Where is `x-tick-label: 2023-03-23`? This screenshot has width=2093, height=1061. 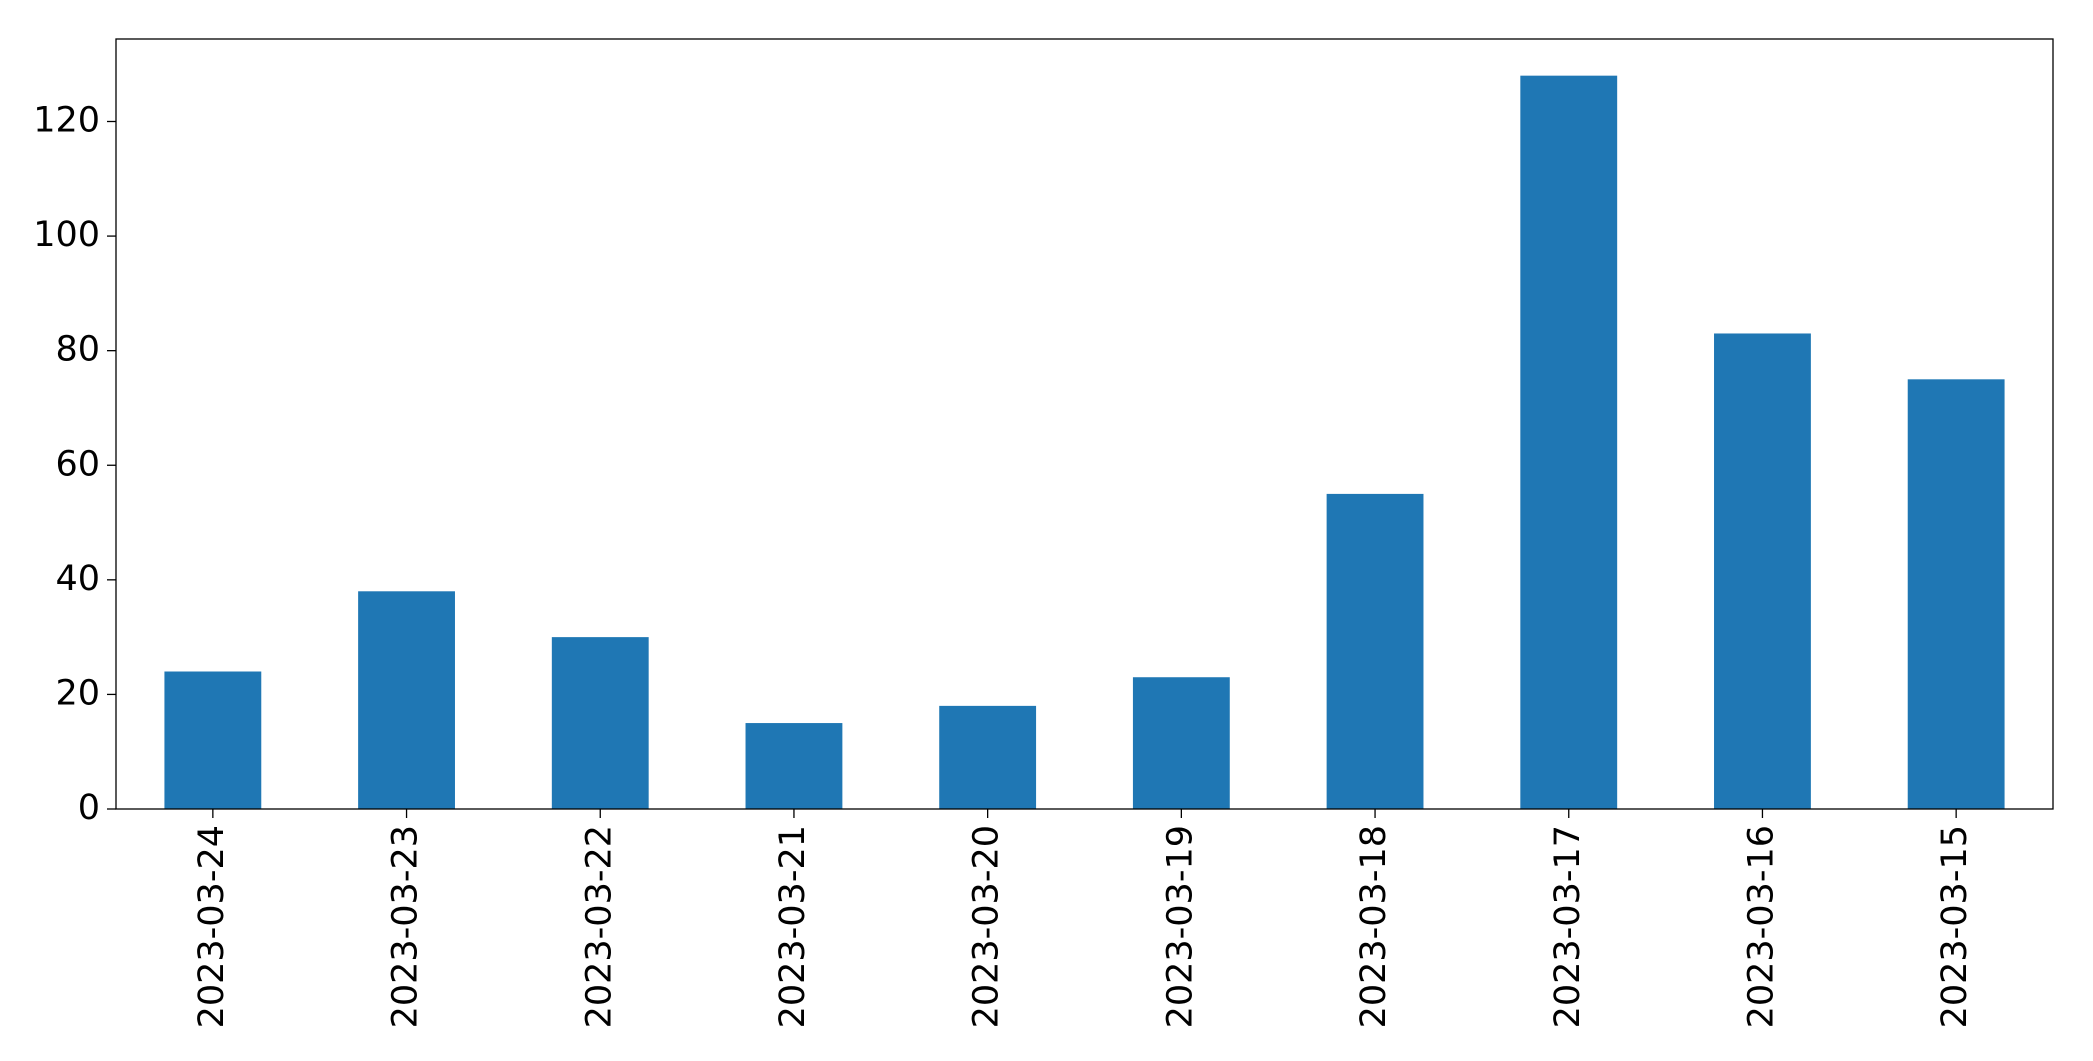 x-tick-label: 2023-03-23 is located at coordinates (406, 926).